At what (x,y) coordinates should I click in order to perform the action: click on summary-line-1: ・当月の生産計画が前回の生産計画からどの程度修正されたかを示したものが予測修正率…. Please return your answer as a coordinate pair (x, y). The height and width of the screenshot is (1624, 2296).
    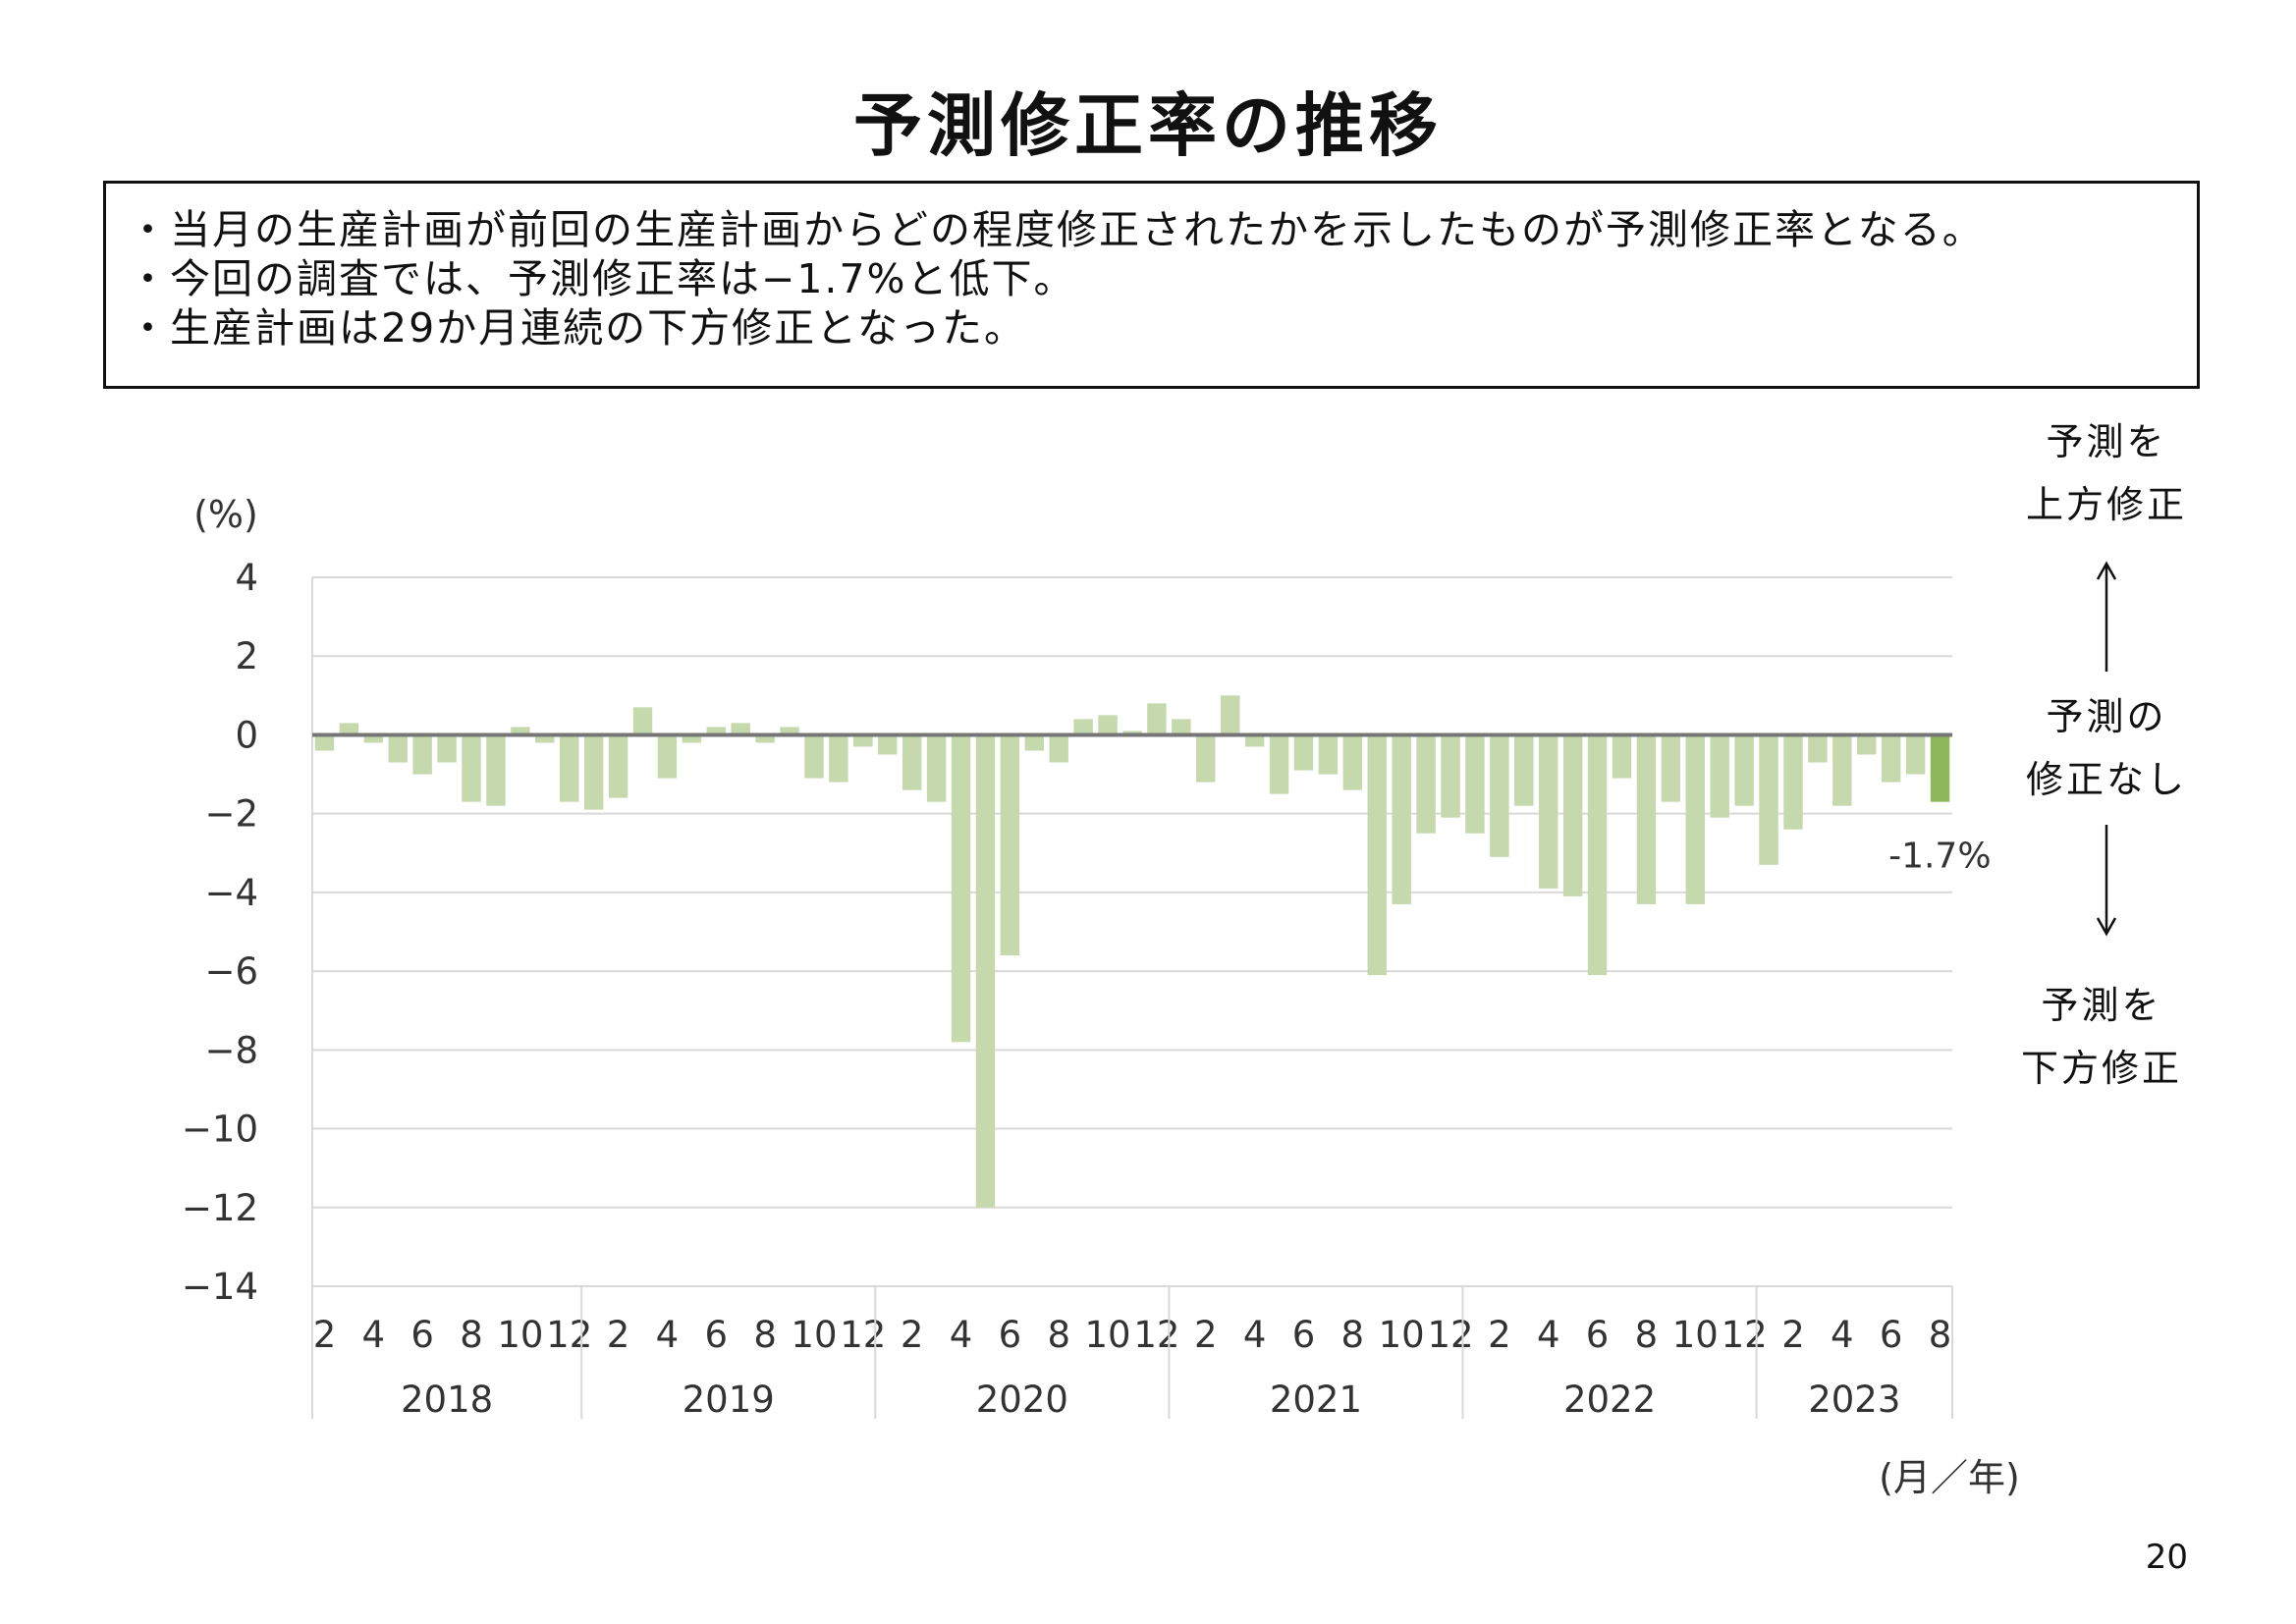
    Looking at the image, I should click on (1056, 229).